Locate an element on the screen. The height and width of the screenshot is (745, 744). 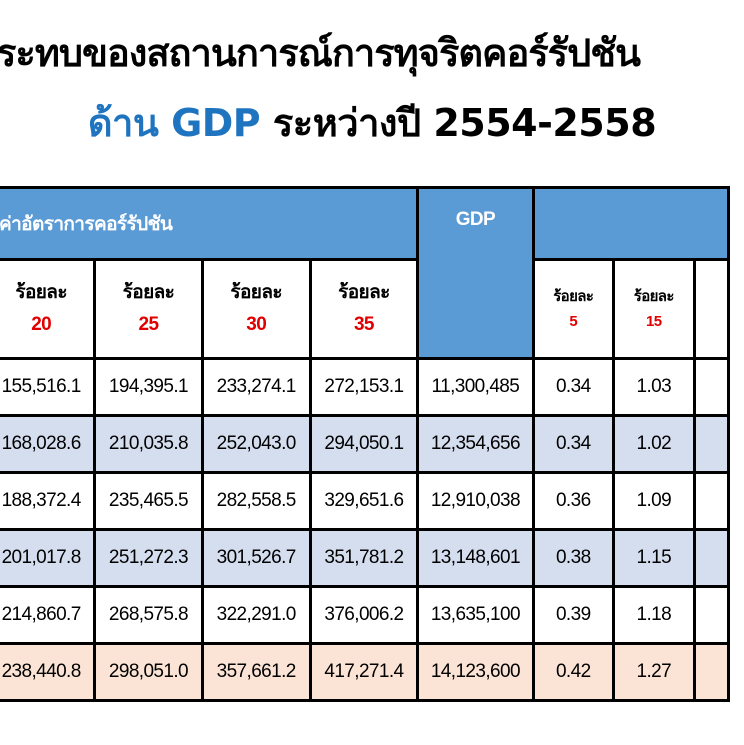
table-cell: 329,651.6 is located at coordinates (364, 501).